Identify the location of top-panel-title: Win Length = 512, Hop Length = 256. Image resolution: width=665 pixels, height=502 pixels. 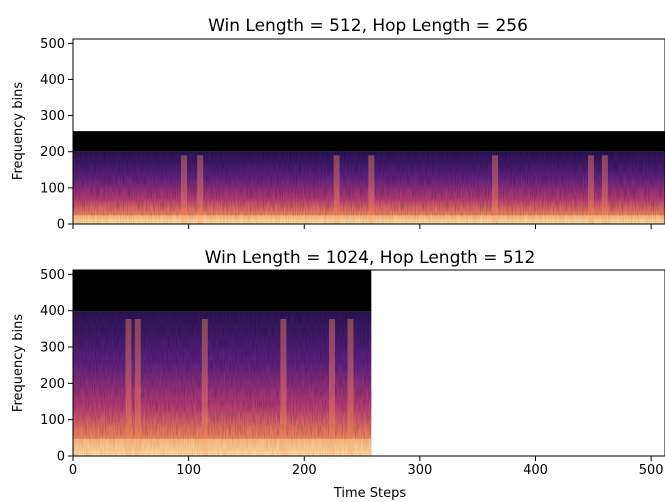
(368, 26).